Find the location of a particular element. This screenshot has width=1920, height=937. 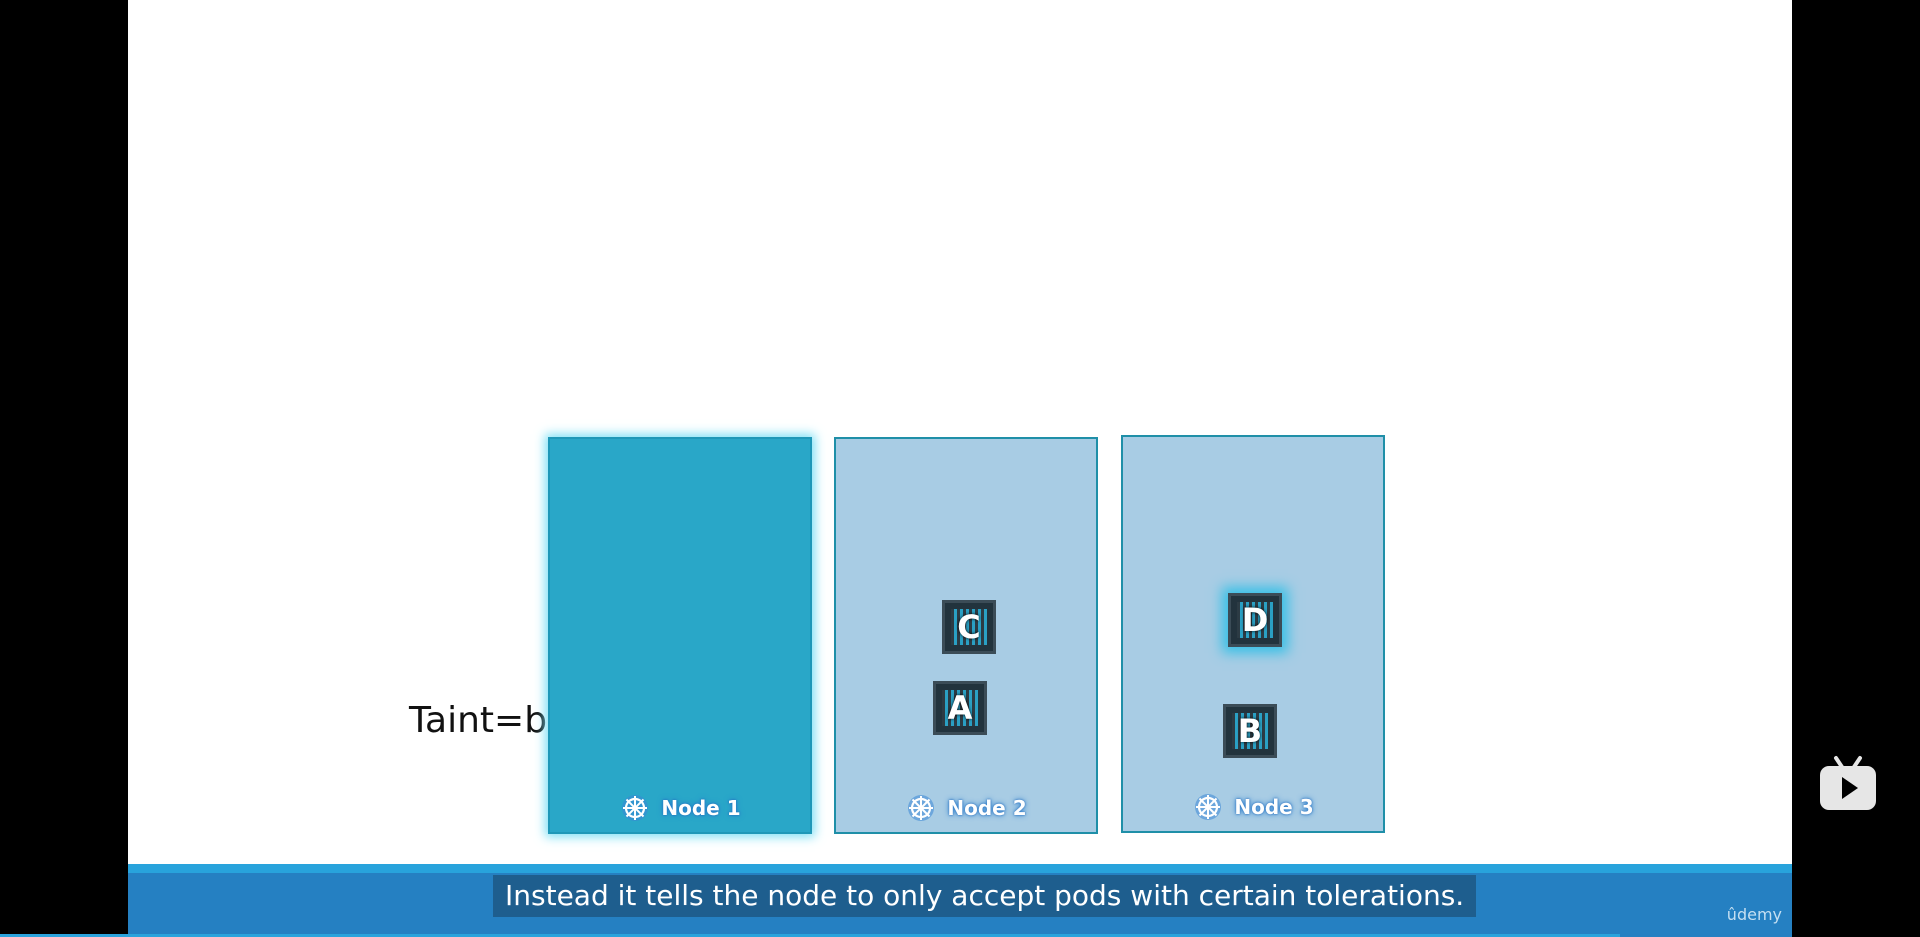

node-2-box: C A Node 2 is located at coordinates (966, 635).